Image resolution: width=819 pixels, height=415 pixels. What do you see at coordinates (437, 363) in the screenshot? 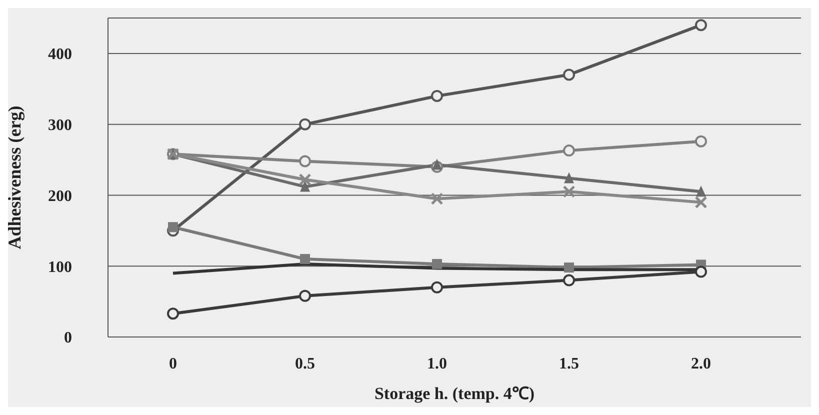
I see `x-tick-label: 1.0` at bounding box center [437, 363].